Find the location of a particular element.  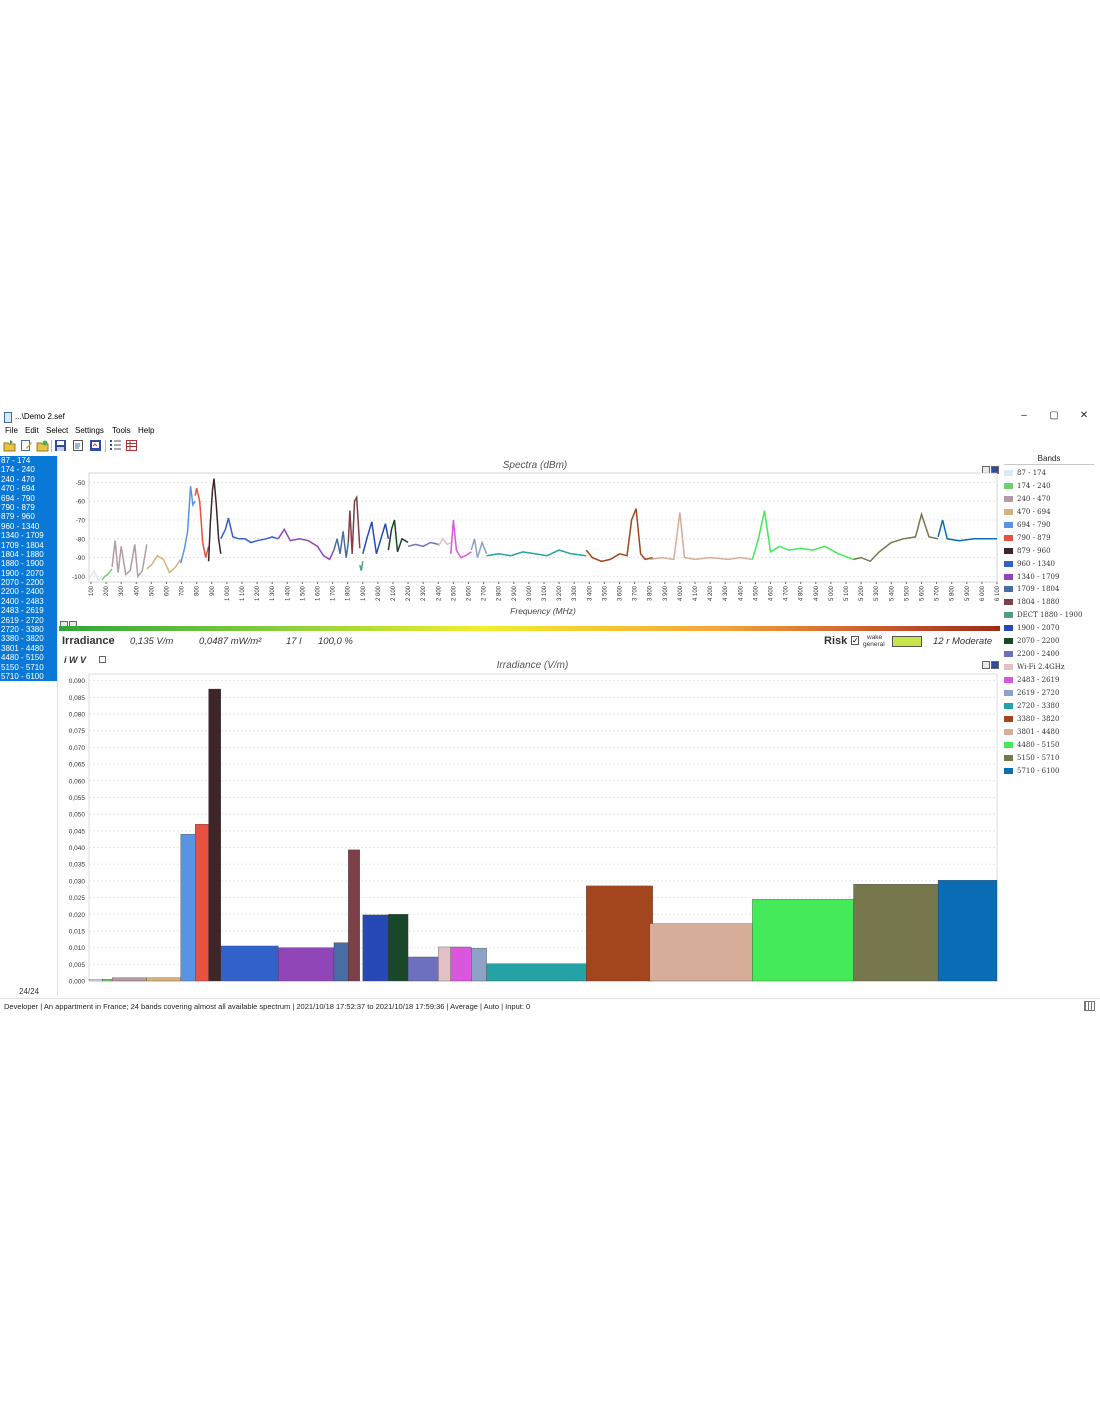

band-list-item: 1340 - 1709 is located at coordinates (28, 536).